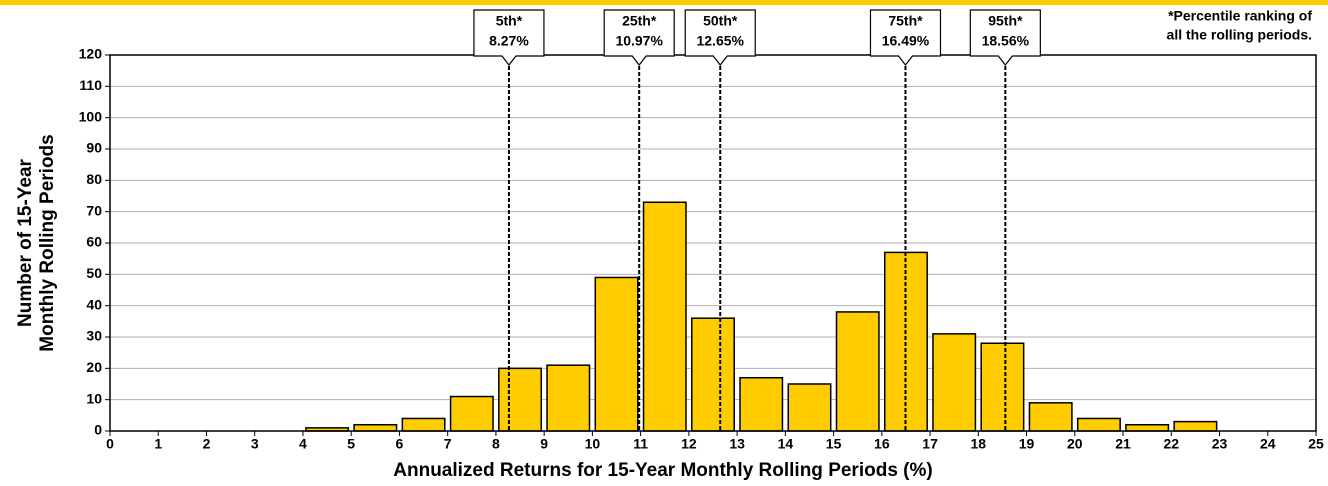 This screenshot has width=1328, height=486. What do you see at coordinates (94, 398) in the screenshot?
I see `y-tick-label: 10` at bounding box center [94, 398].